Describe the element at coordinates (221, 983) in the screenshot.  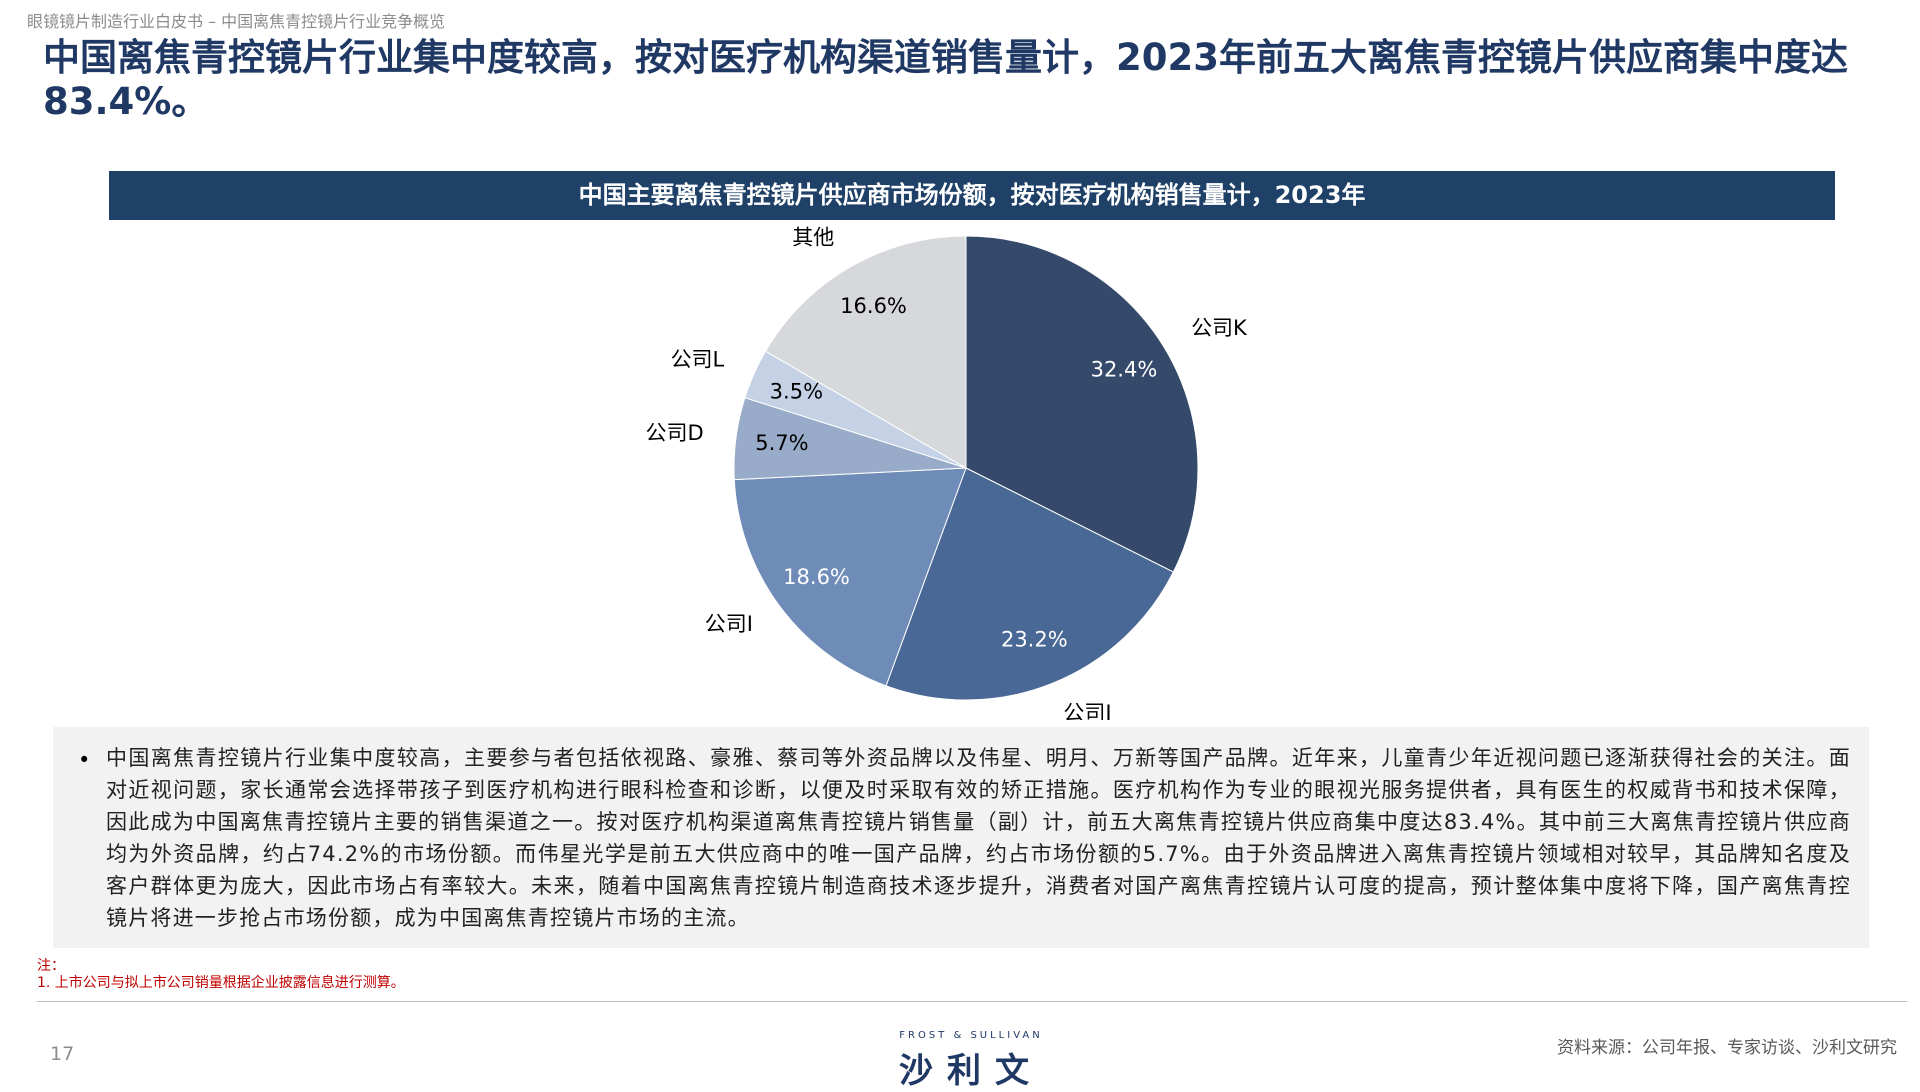
I see `note: 1. 上市公司与拟上市公司销量根据企业披露信息进行测算。` at that location.